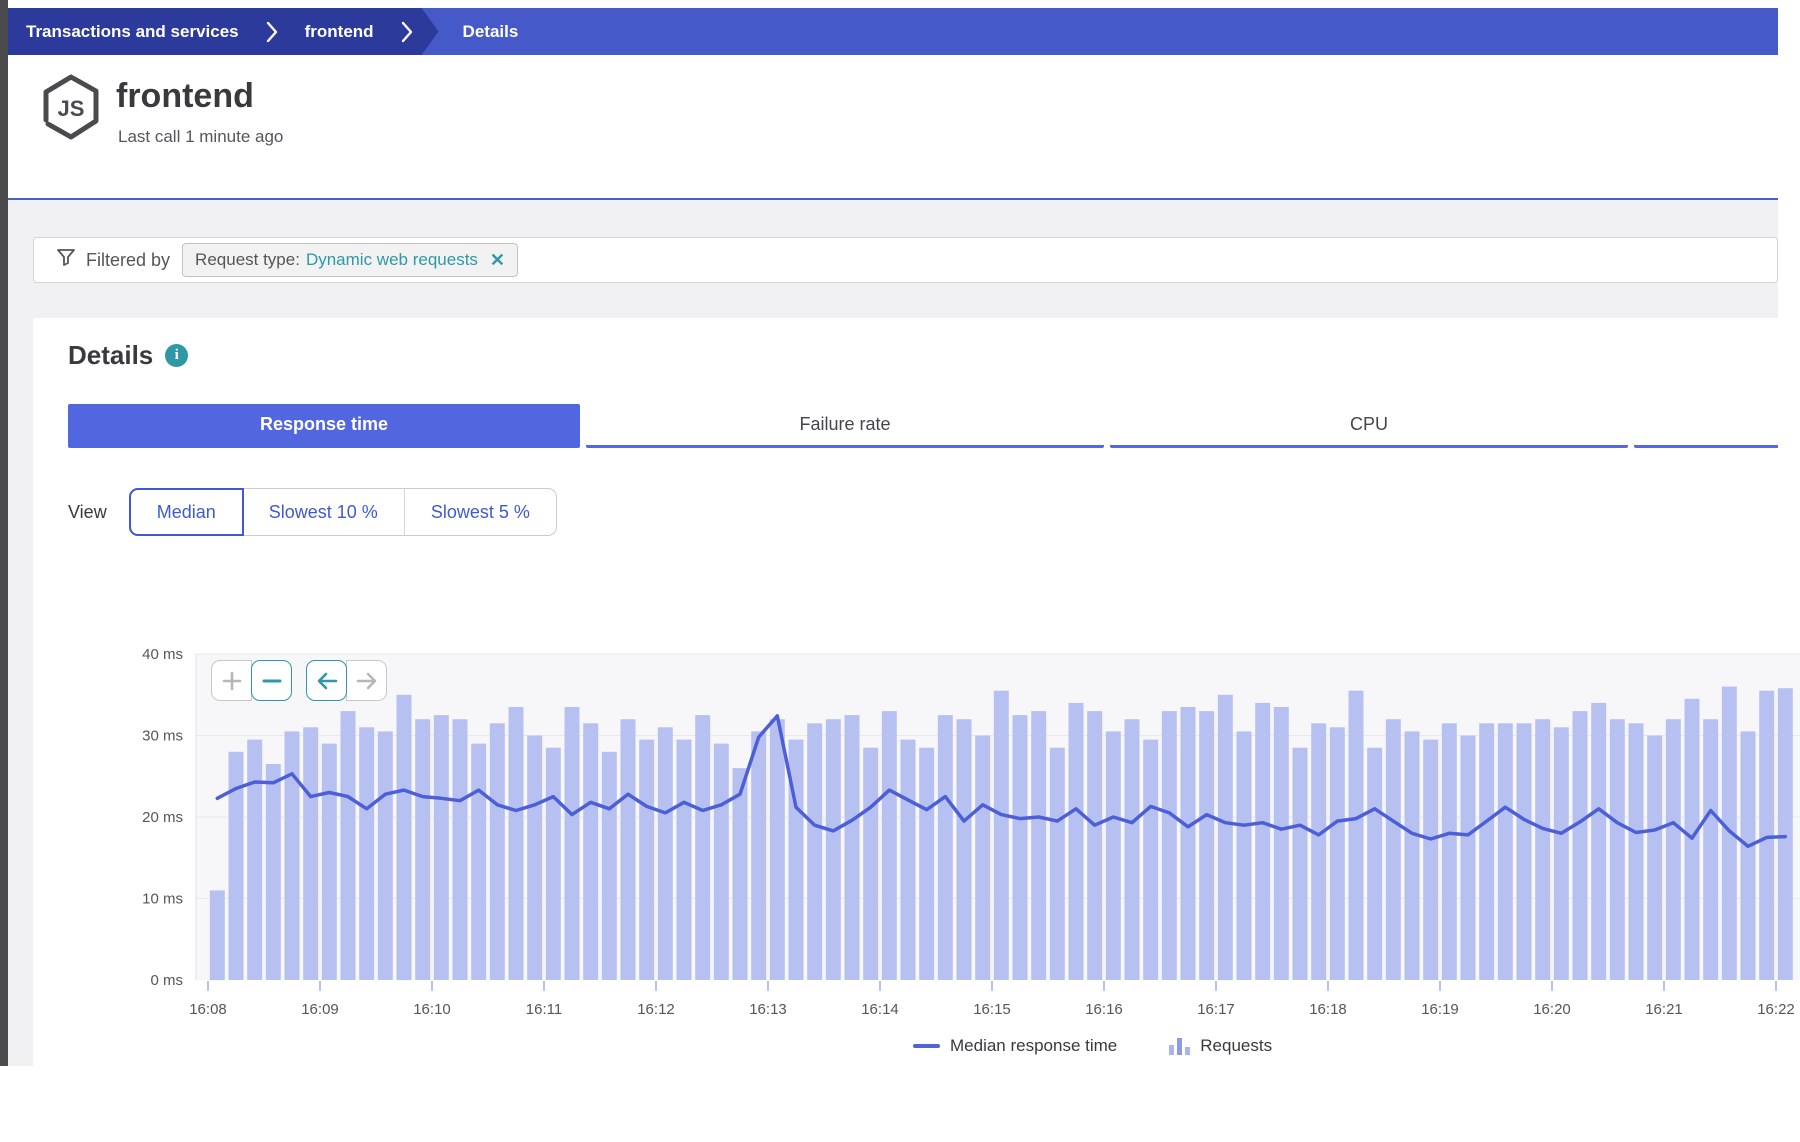 This screenshot has width=1800, height=1142. Describe the element at coordinates (326, 680) in the screenshot. I see `pan-left-icon` at that location.